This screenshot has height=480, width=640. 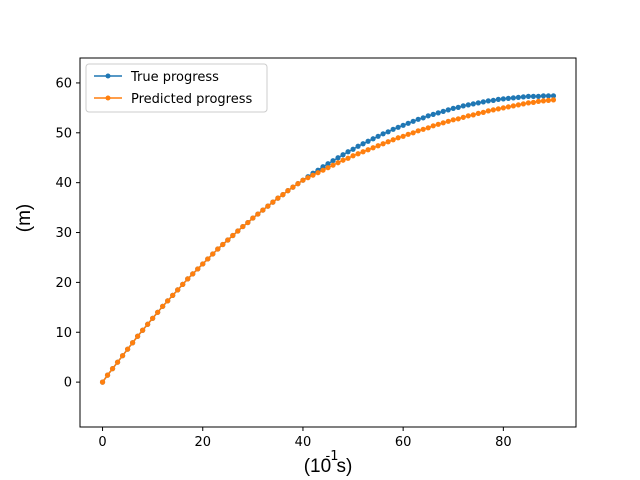 I want to click on y-tick-label: 10, so click(x=63, y=333).